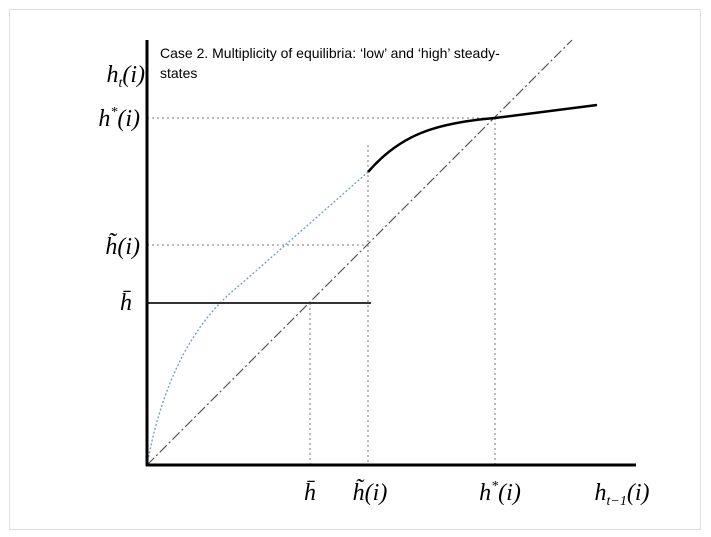  I want to click on x-axis-label: ht−1(i), so click(622, 494).